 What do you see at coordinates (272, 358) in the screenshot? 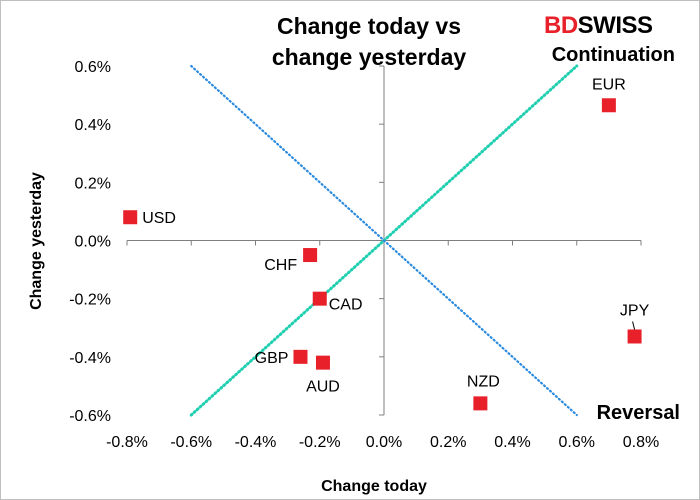
I see `data-label-gbp: GBP` at bounding box center [272, 358].